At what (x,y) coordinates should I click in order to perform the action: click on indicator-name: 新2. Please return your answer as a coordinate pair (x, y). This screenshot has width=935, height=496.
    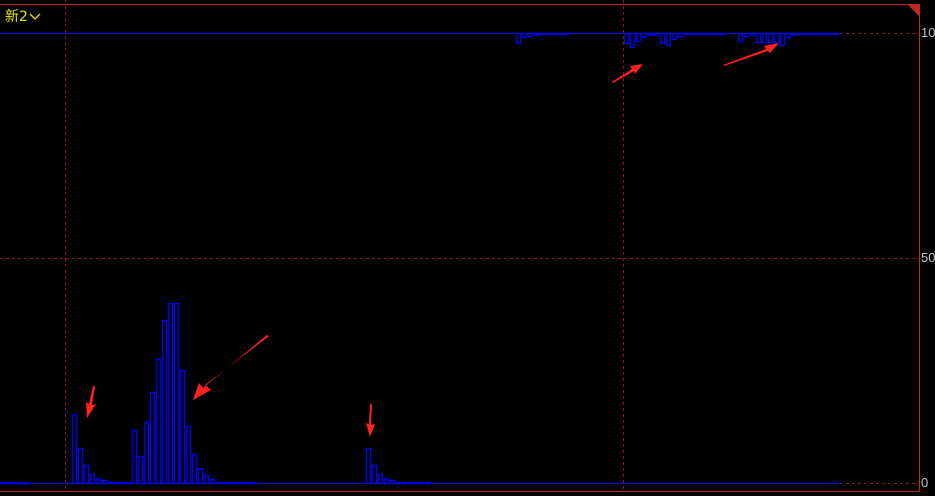
    Looking at the image, I should click on (16, 17).